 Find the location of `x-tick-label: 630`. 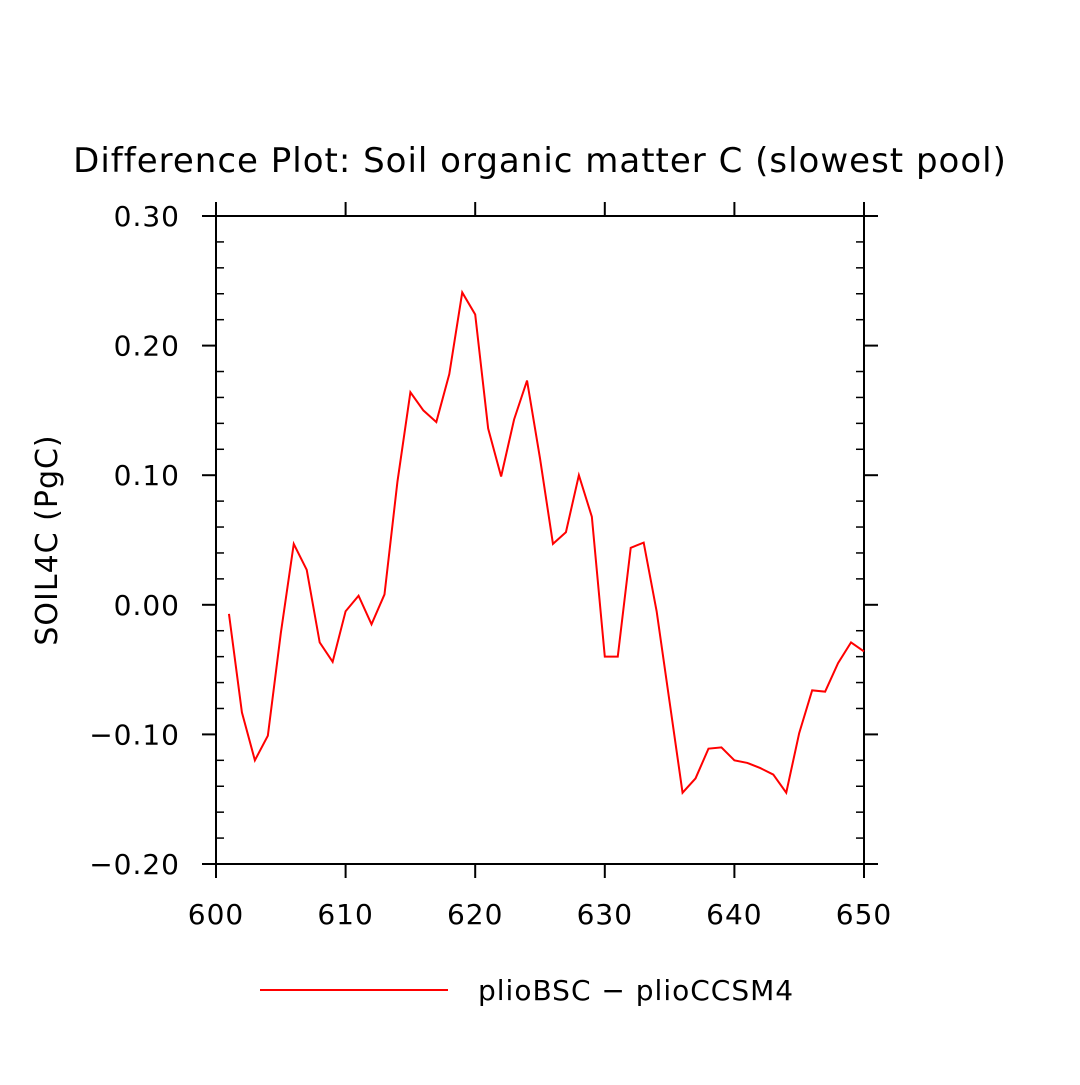

x-tick-label: 630 is located at coordinates (605, 914).